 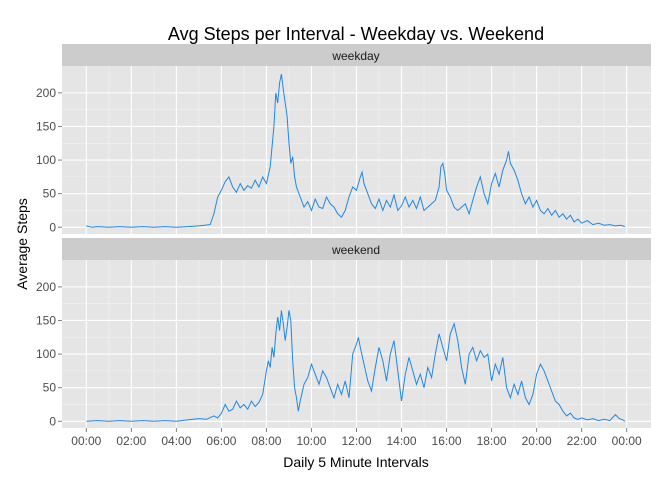 What do you see at coordinates (356, 441) in the screenshot?
I see `x-tick-label: 12:00` at bounding box center [356, 441].